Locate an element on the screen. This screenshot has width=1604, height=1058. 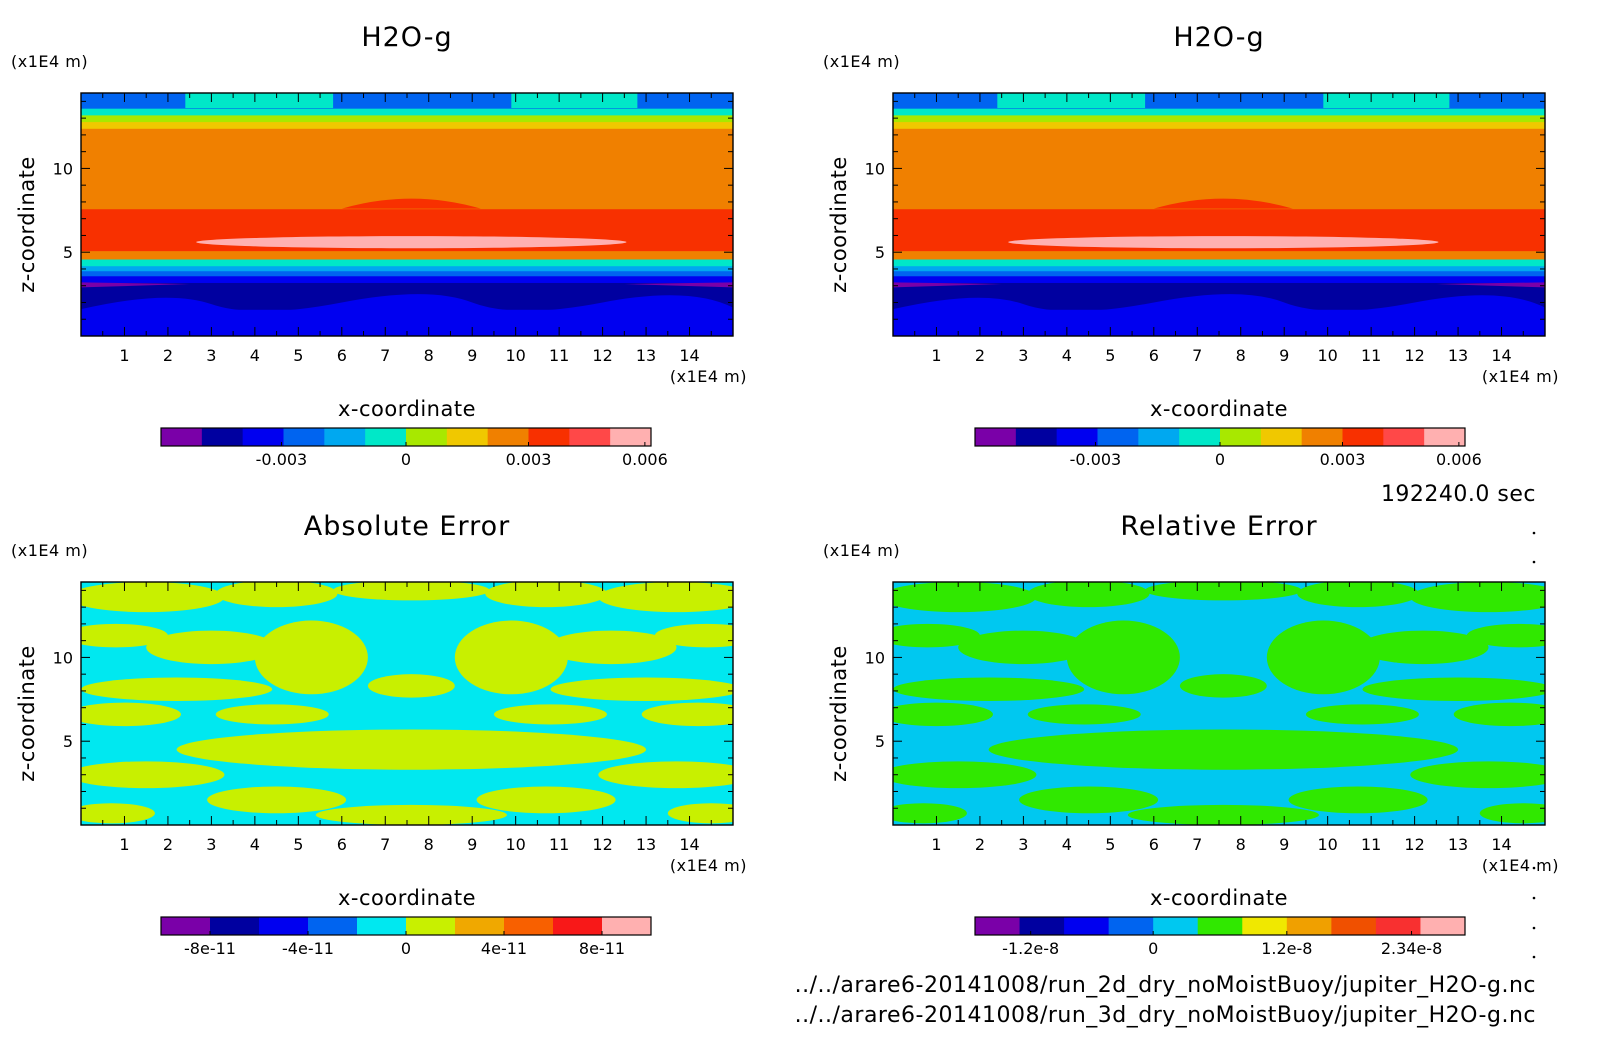
colorbar-tick-label: 0.003 is located at coordinates (529, 459).